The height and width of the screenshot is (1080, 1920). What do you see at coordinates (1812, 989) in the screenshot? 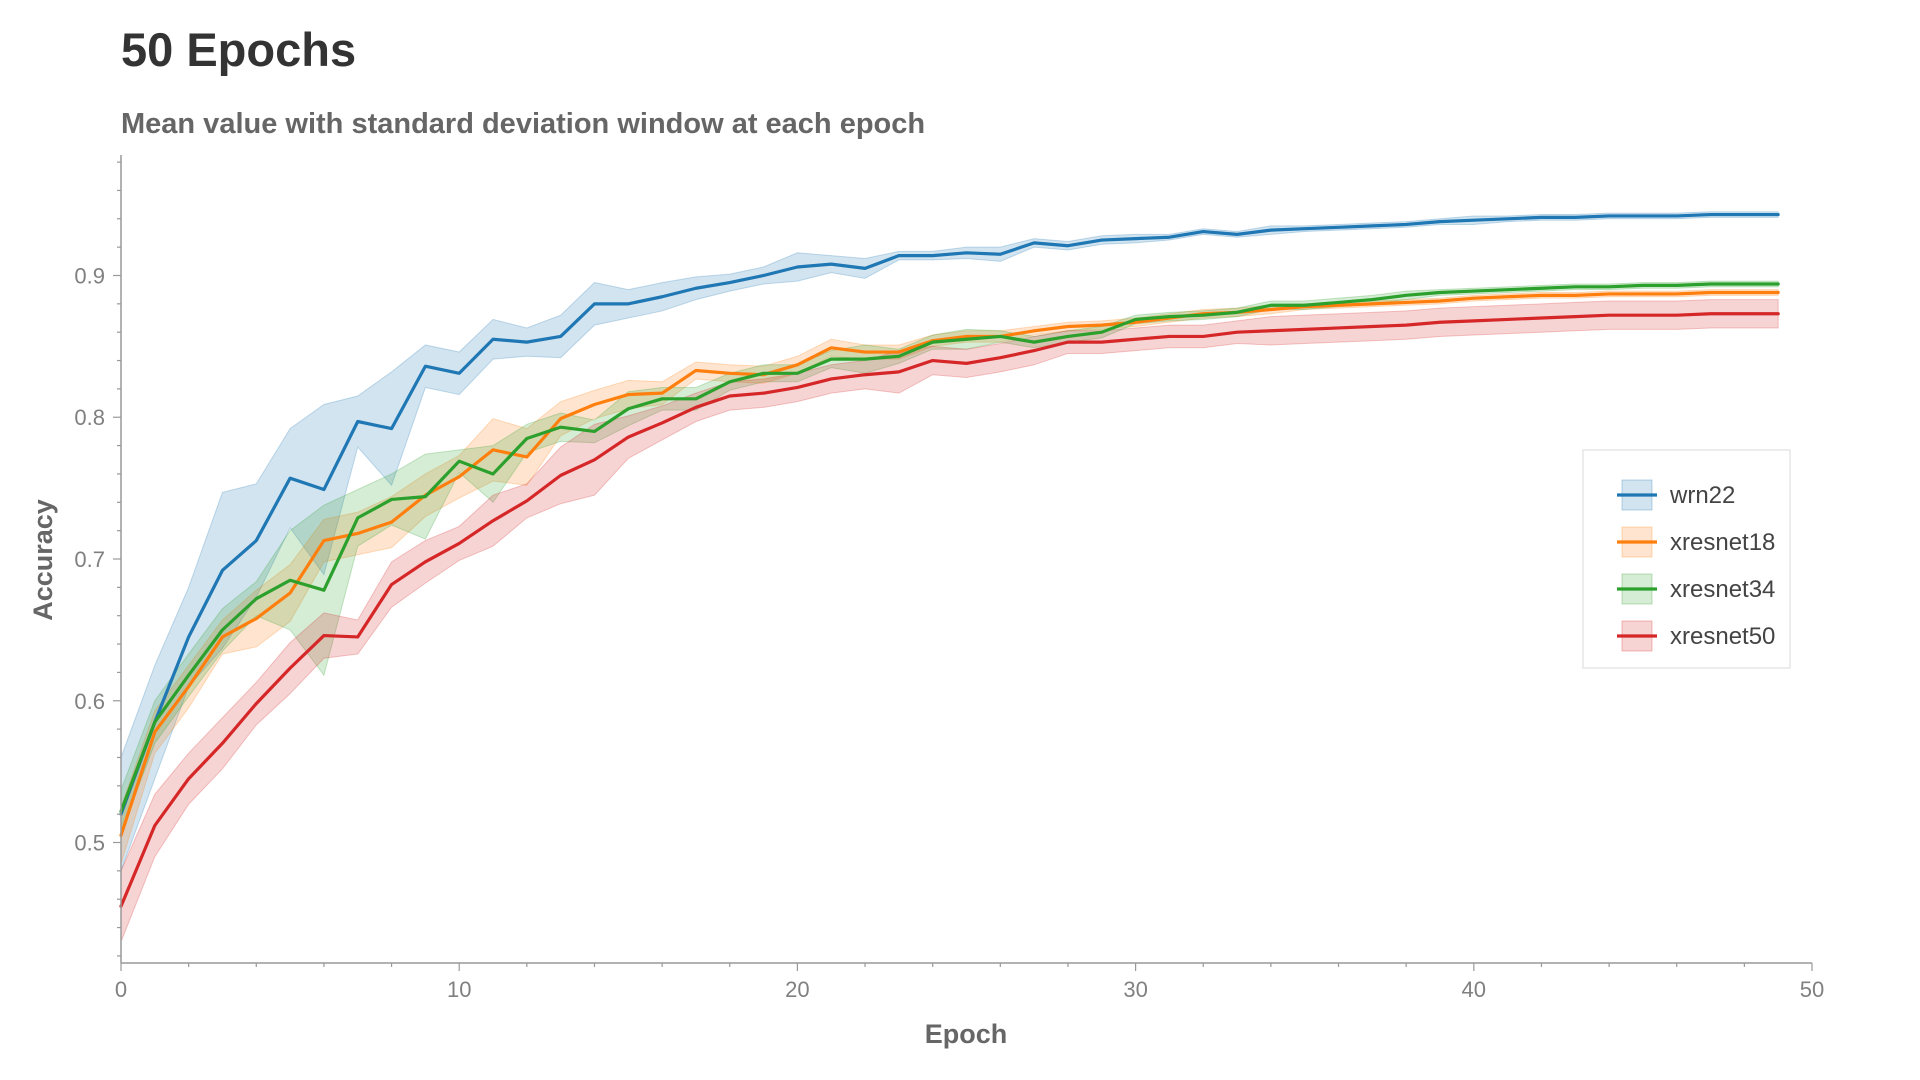
I see `x-tick-label: 50` at bounding box center [1812, 989].